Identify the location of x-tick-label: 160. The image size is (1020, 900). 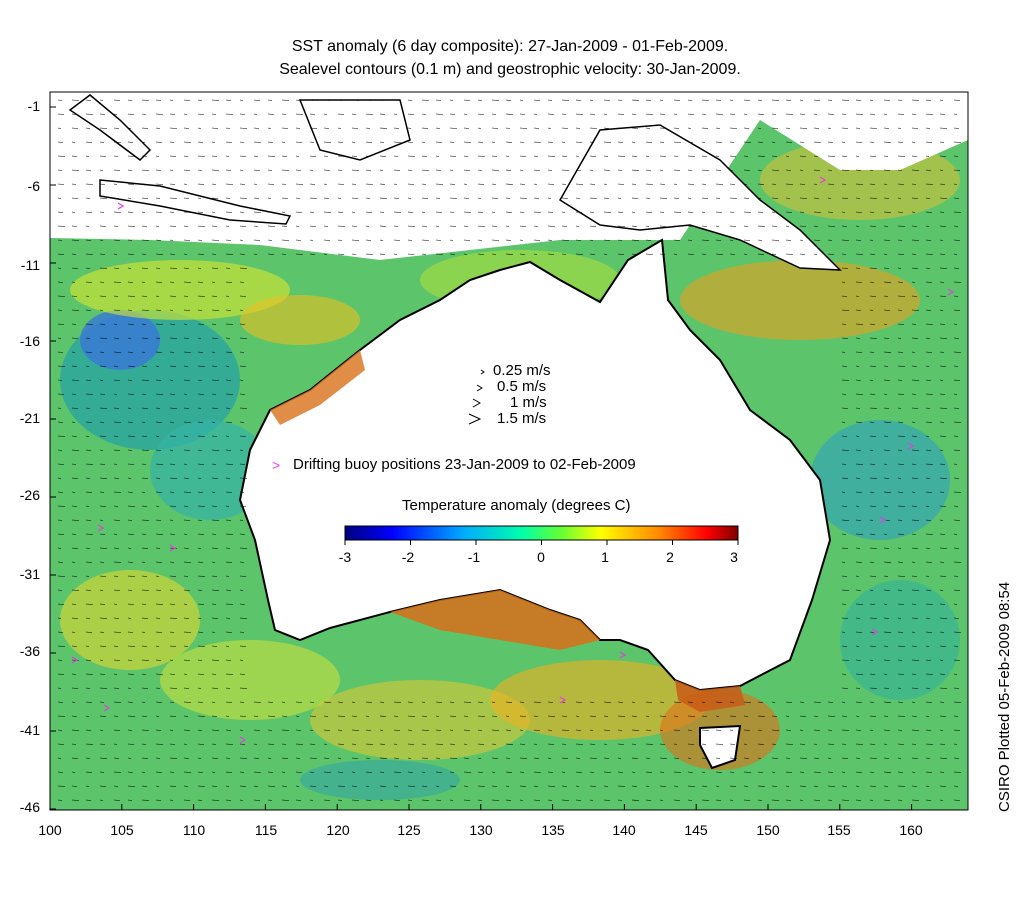
(911, 830).